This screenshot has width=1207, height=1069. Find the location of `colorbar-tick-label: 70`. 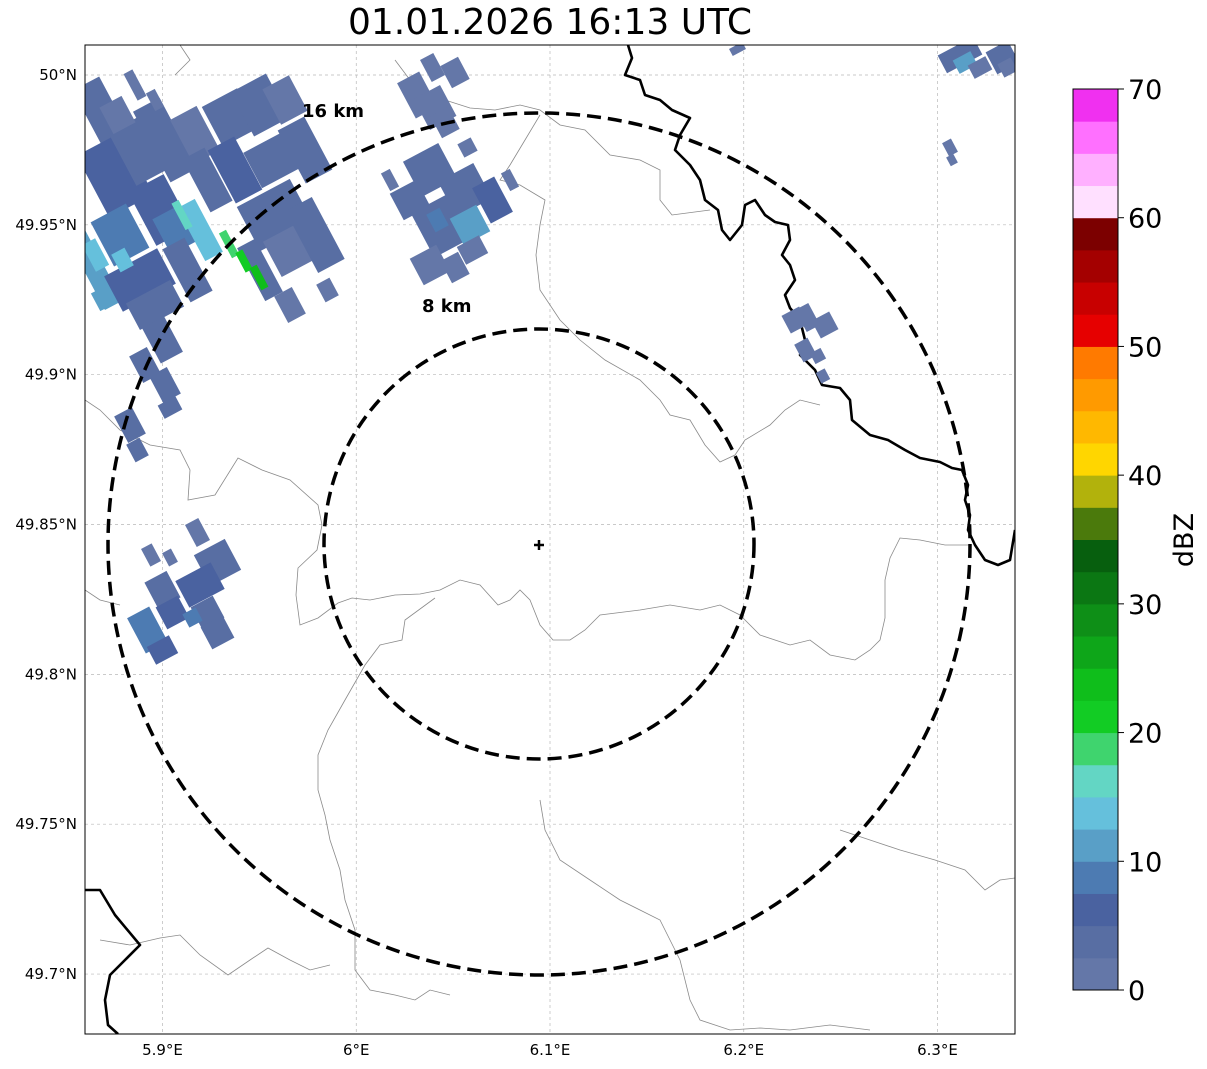

colorbar-tick-label: 70 is located at coordinates (1145, 90).